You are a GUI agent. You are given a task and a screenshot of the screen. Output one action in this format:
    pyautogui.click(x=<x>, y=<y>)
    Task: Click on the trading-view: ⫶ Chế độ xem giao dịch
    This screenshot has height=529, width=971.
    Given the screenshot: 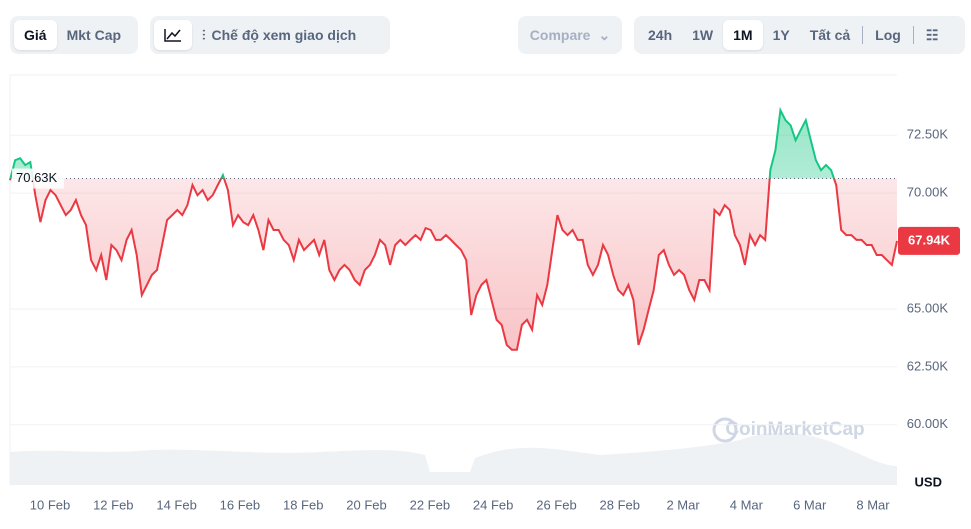 What is the action you would take?
    pyautogui.click(x=279, y=35)
    